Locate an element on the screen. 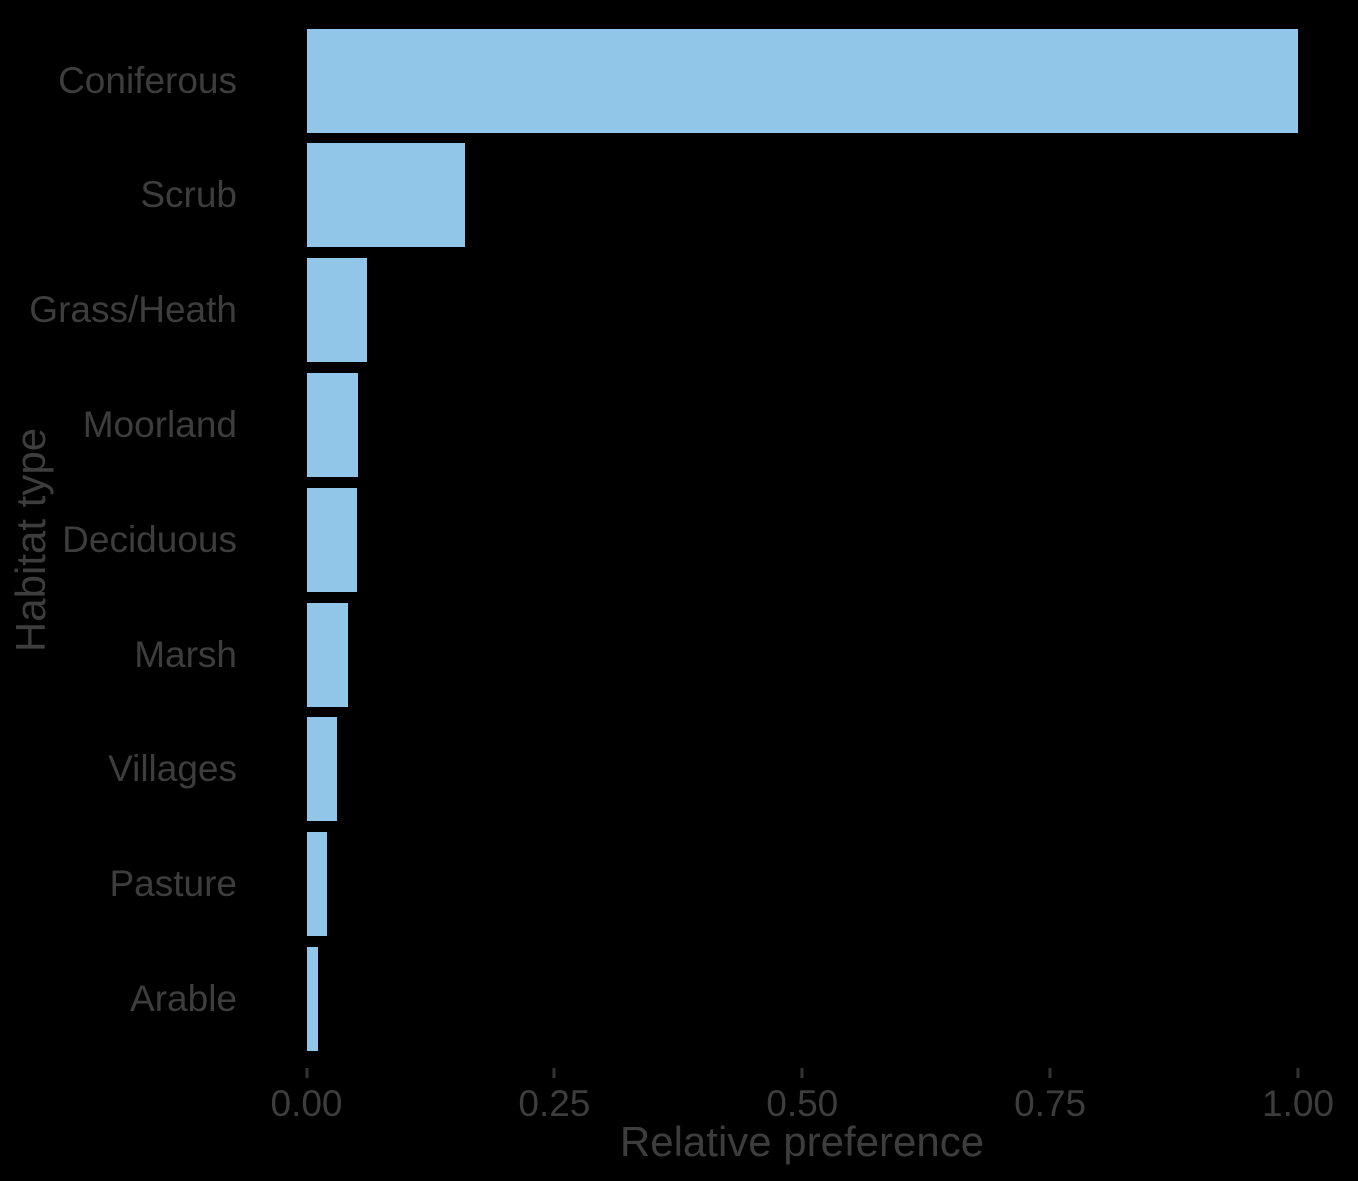  y-tick-label: Scrub is located at coordinates (188, 195).